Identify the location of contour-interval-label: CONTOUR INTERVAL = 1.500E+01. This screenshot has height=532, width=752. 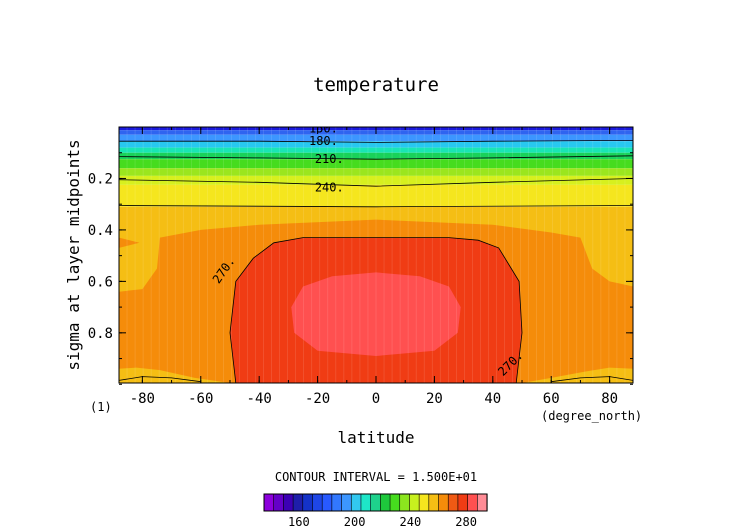
(376, 477).